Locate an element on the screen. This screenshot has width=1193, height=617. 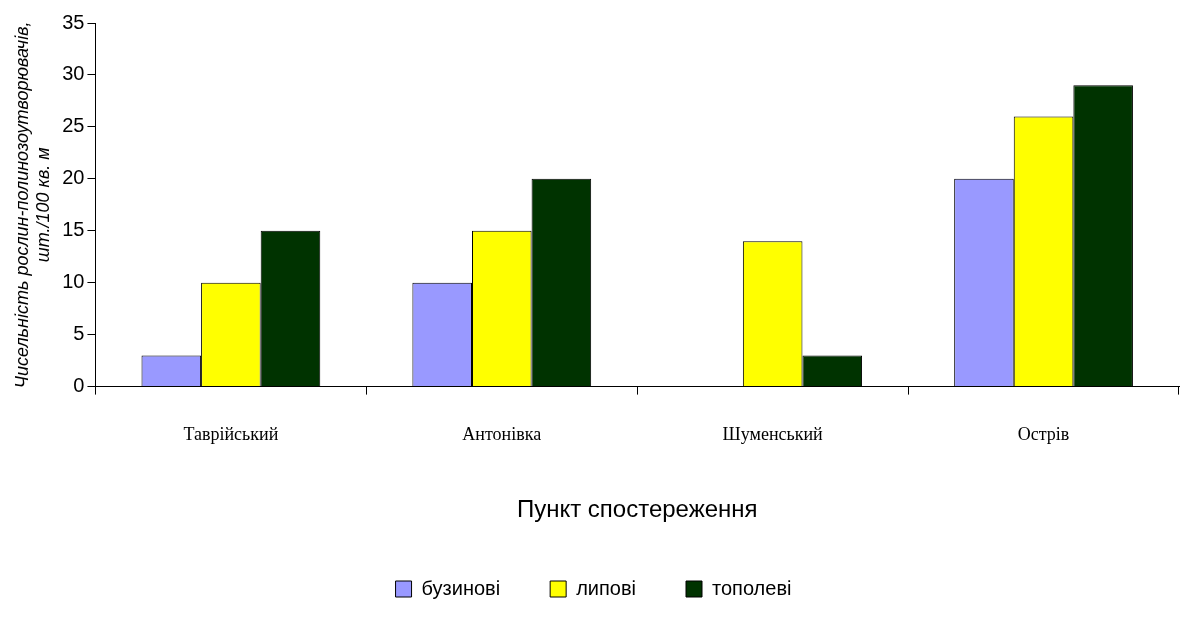
x-tick-label: Антонівка is located at coordinates (502, 434).